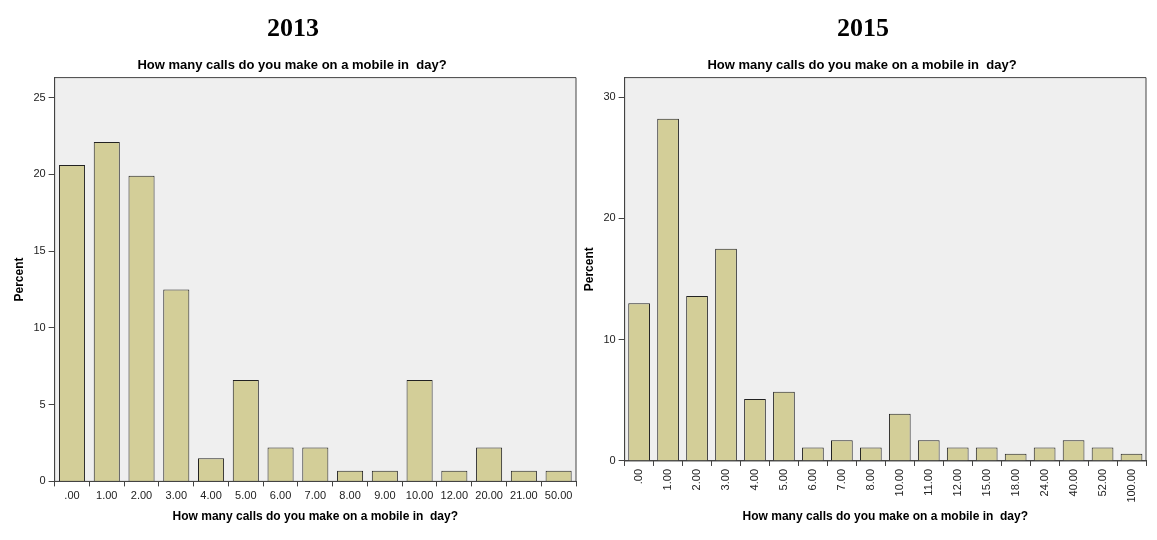  I want to click on x-tick-label: 20.00, so click(489, 495).